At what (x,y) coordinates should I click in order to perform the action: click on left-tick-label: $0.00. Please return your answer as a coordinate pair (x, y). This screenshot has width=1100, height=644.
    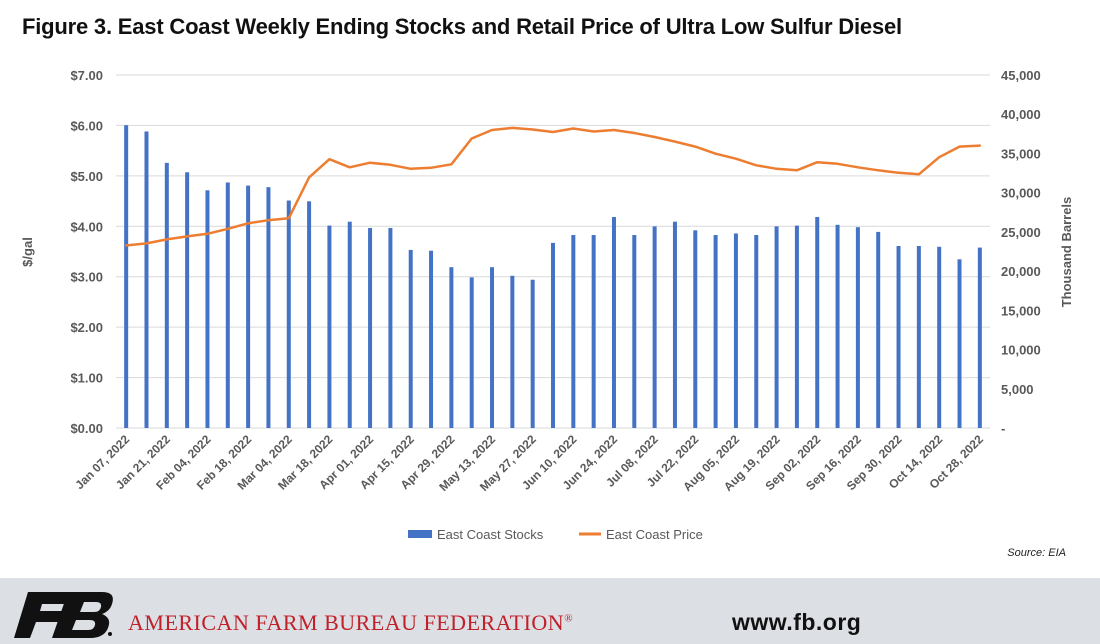
    Looking at the image, I should click on (86, 428).